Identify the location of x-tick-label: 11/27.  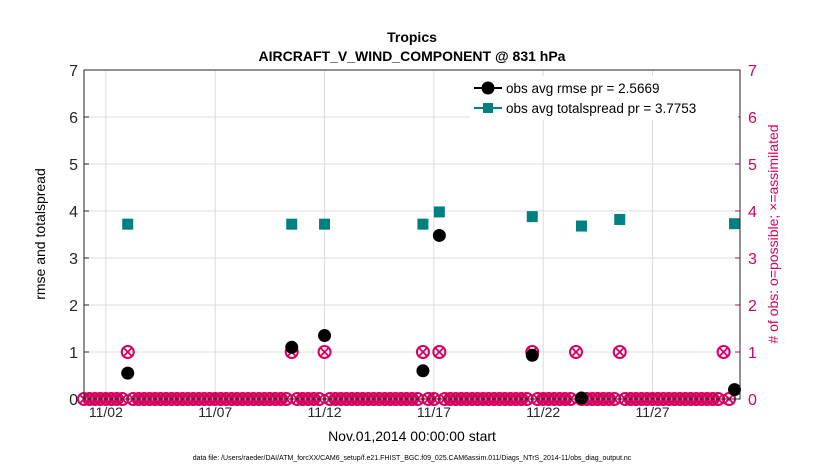
(653, 412).